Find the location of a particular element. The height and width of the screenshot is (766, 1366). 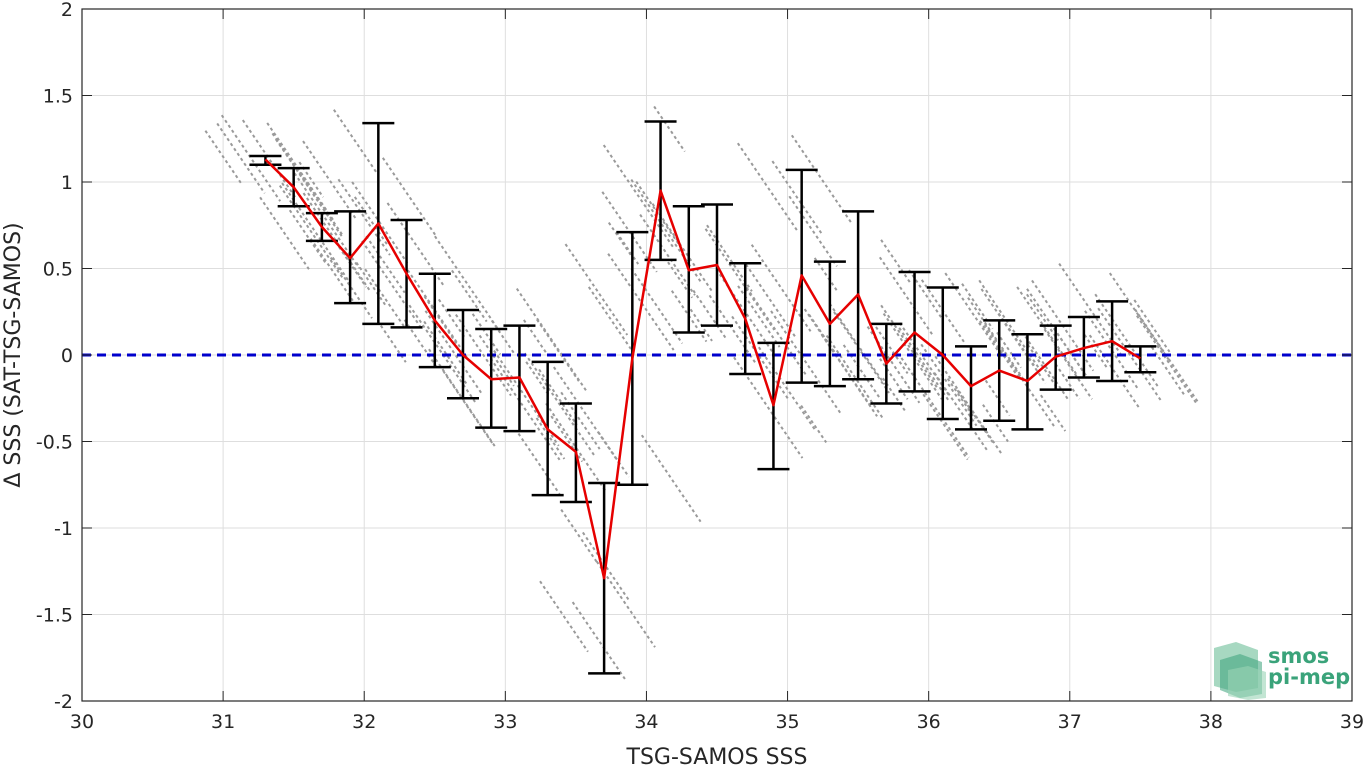

x-tick-label: 36 is located at coordinates (929, 722).